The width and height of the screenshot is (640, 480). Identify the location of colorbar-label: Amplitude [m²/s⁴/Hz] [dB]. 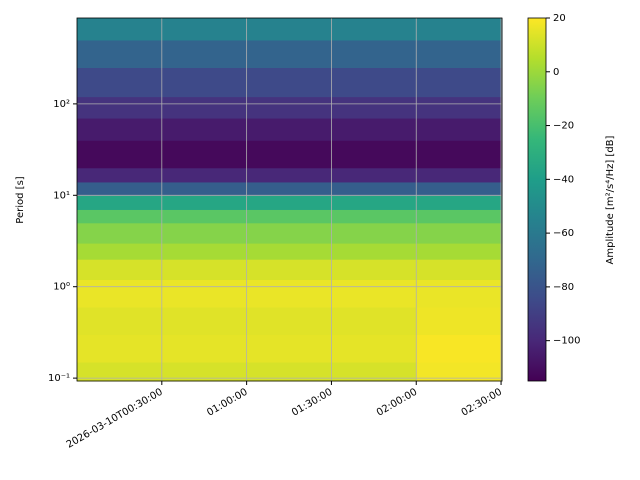
(610, 199).